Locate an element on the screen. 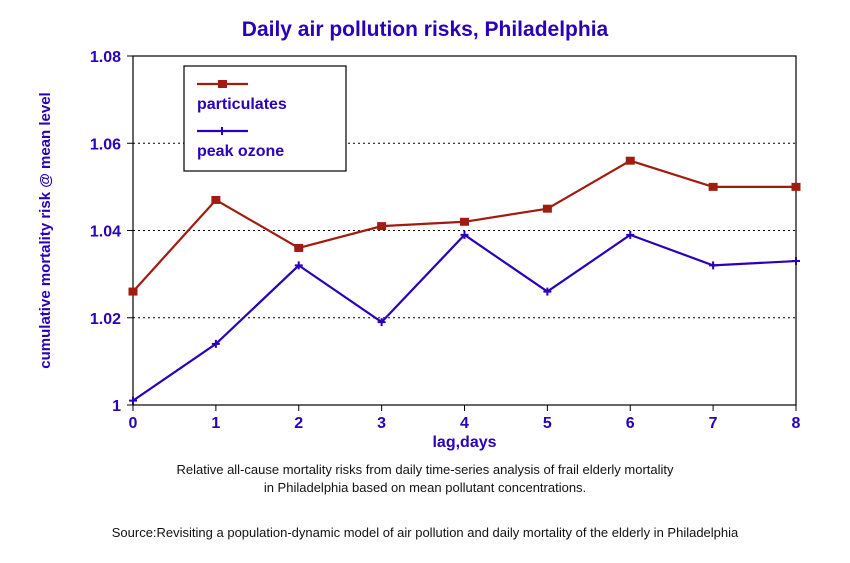  x-axis-label: lag,days is located at coordinates (464, 442).